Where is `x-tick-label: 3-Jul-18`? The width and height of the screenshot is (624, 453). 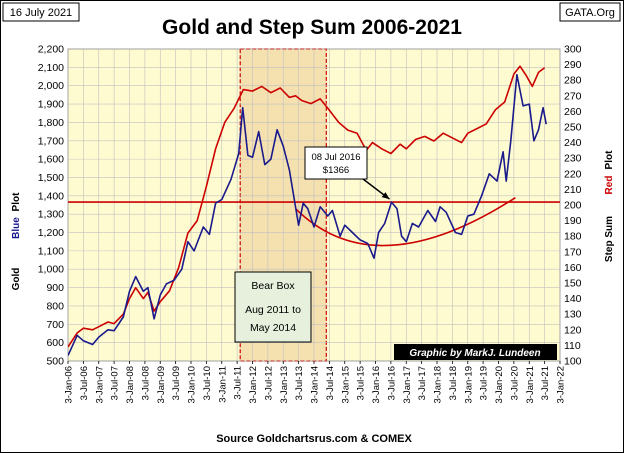
x-tick-label: 3-Jul-18 is located at coordinates (453, 383).